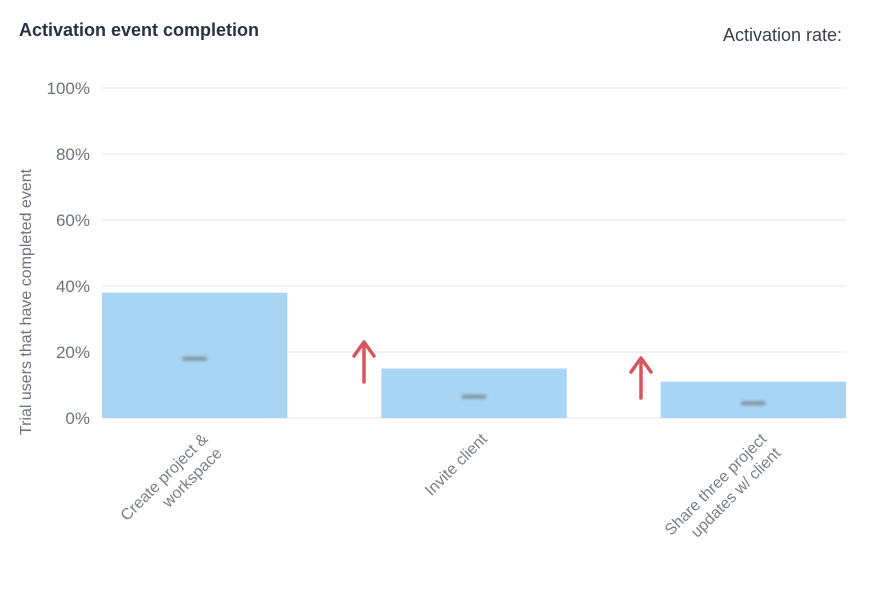 The image size is (888, 604). What do you see at coordinates (73, 154) in the screenshot?
I see `y-tick-label: 80%` at bounding box center [73, 154].